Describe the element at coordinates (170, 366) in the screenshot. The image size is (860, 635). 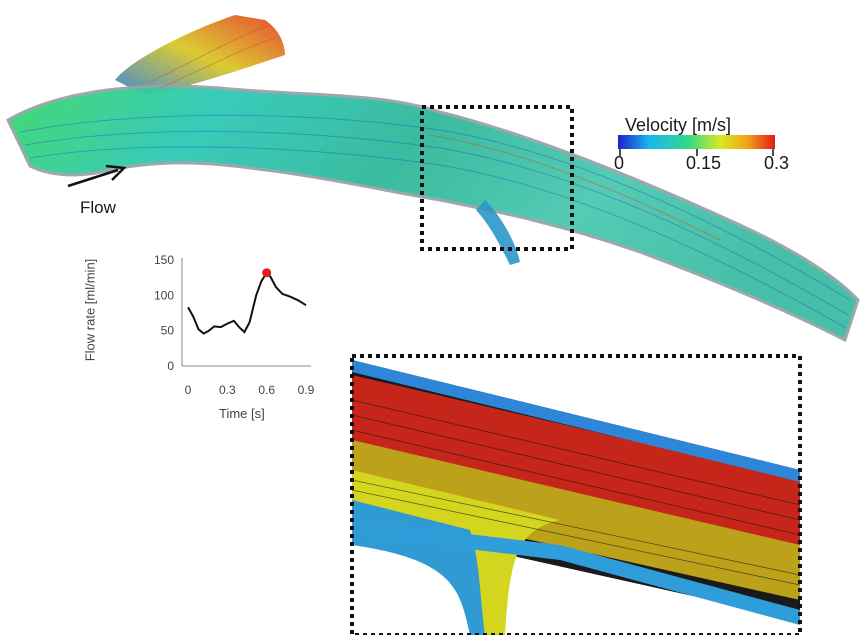
I see `chart-y-tick-label: 0` at that location.